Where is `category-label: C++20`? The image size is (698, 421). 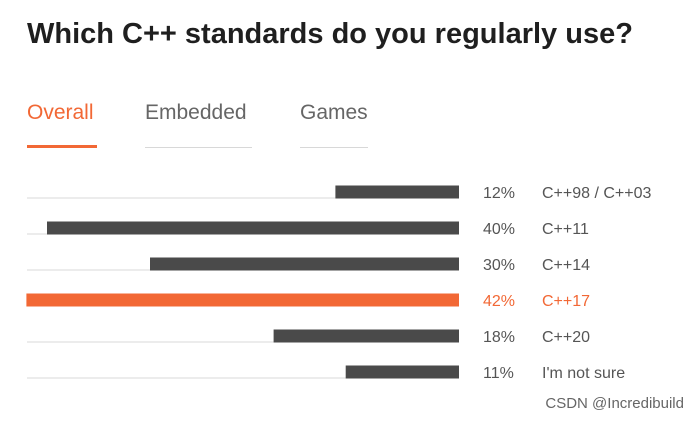 category-label: C++20 is located at coordinates (566, 337).